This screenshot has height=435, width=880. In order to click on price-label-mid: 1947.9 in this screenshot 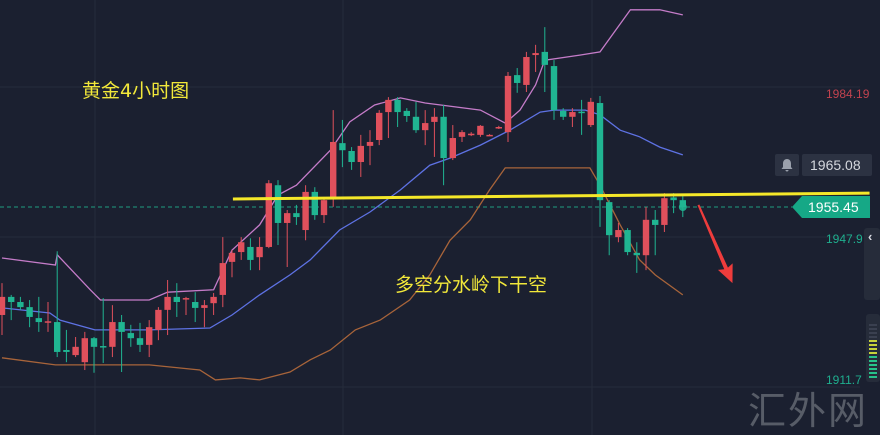, I will do `click(844, 239)`.